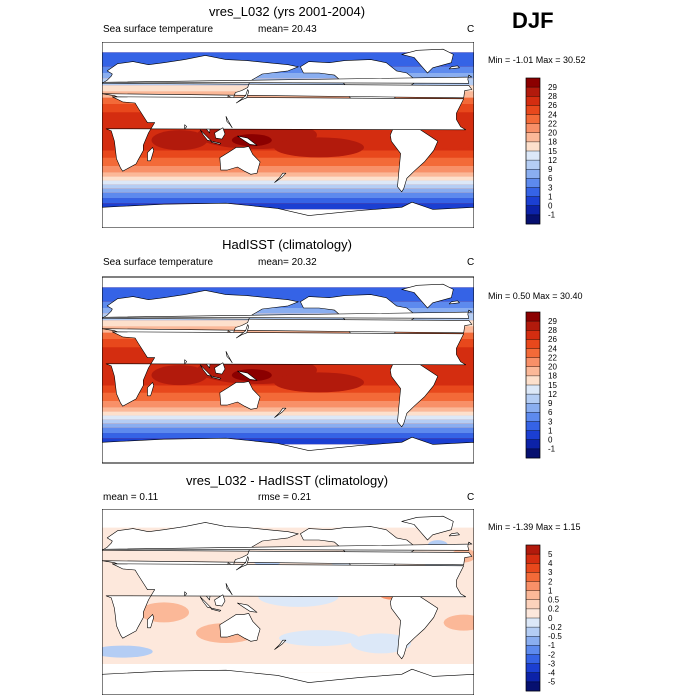  What do you see at coordinates (552, 133) in the screenshot?
I see `colorbar-tick-label: 20` at bounding box center [552, 133].